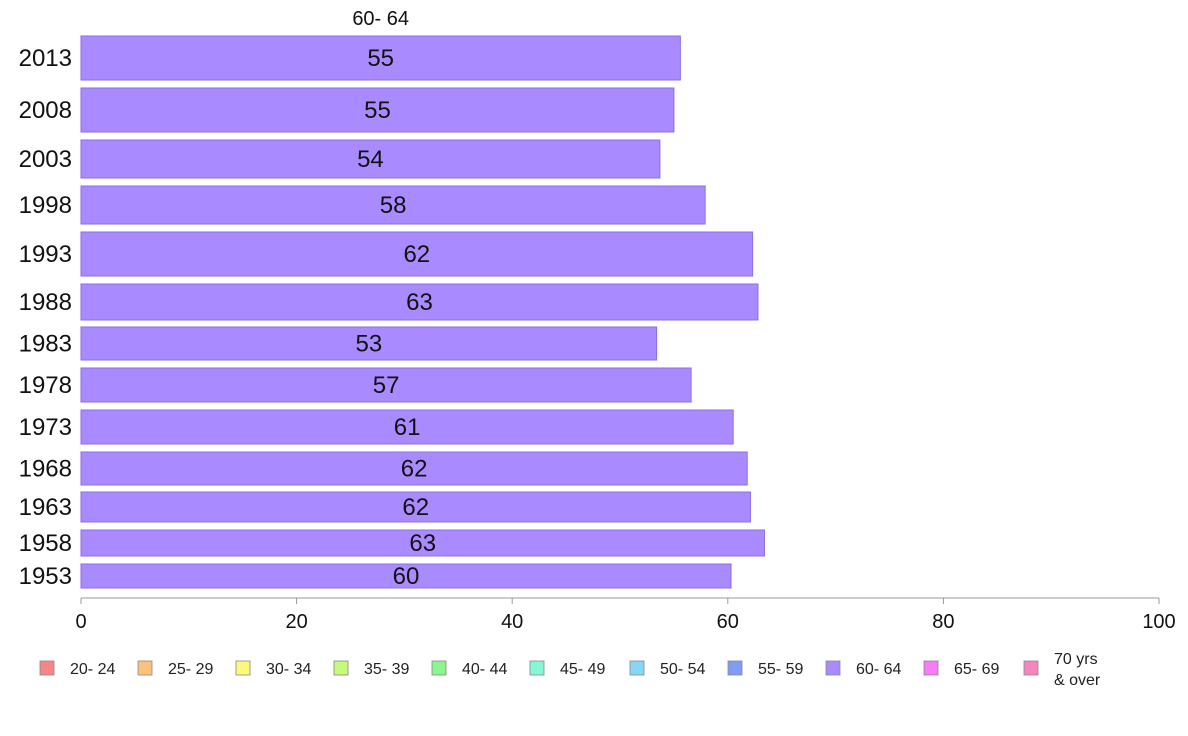  I want to click on legend-label: 50- 54, so click(682, 669).